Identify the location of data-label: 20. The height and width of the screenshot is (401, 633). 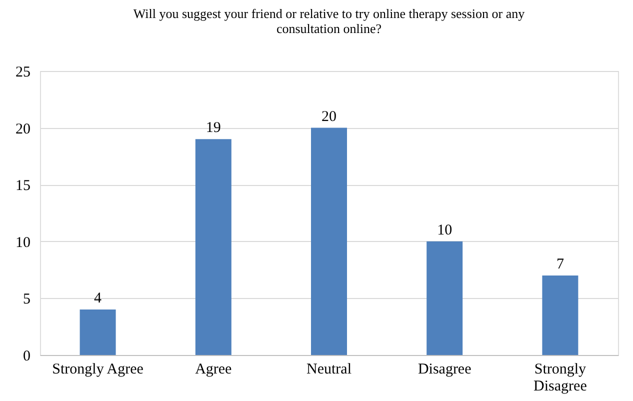
(329, 116).